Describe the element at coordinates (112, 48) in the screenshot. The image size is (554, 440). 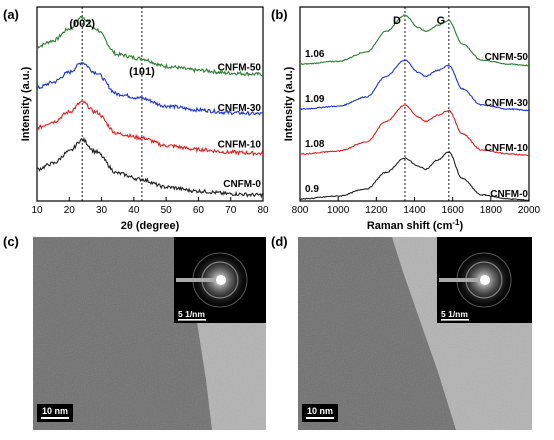
I see `xrd-annotations: (002) (101)` at that location.